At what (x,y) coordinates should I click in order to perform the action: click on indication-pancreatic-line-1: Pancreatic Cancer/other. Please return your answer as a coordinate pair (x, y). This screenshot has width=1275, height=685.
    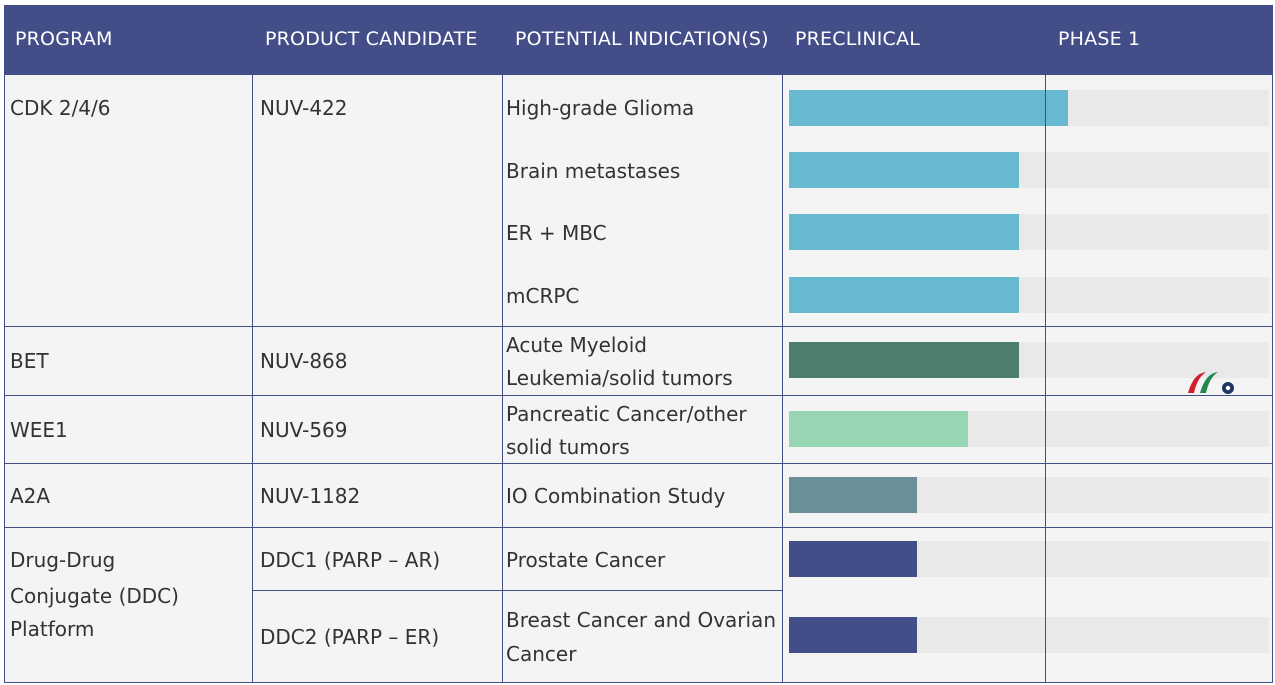
    Looking at the image, I should click on (626, 414).